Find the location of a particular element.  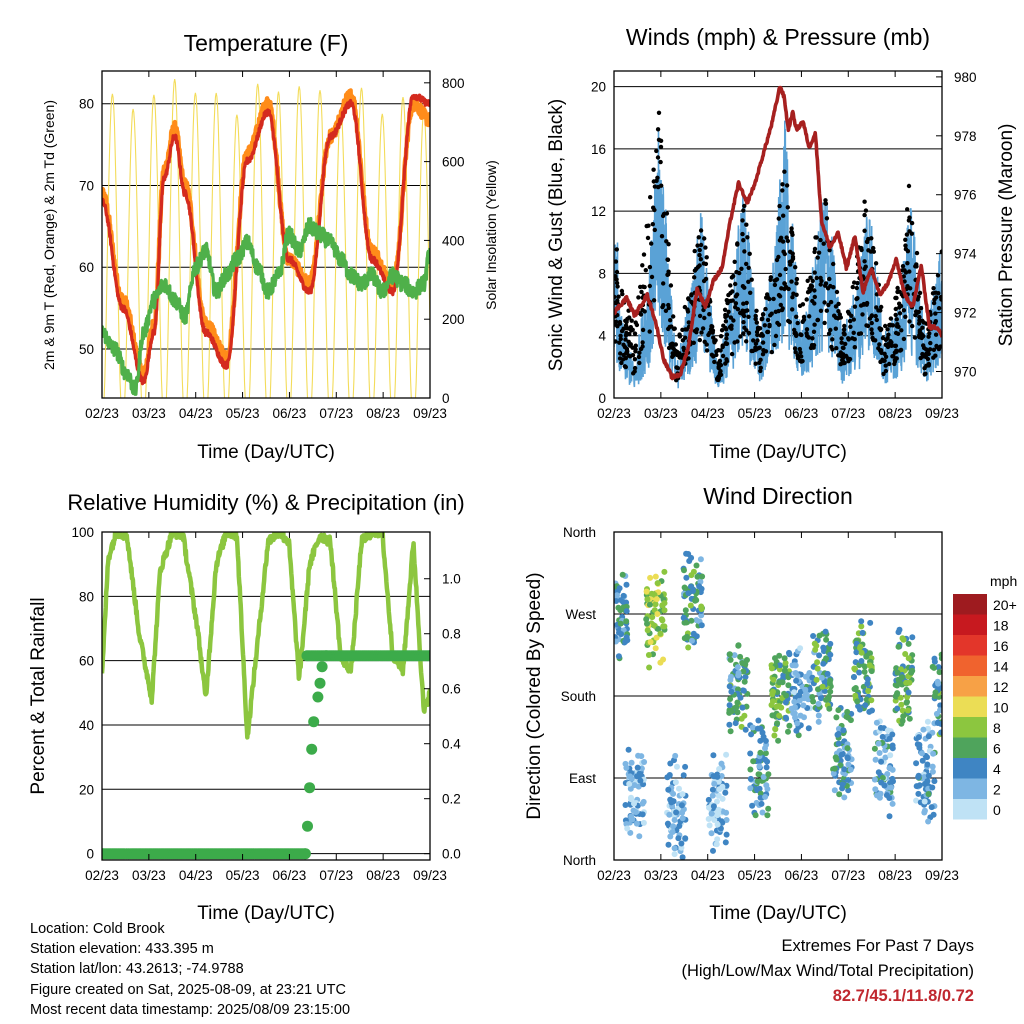

legend-swatch is located at coordinates (970, 727).